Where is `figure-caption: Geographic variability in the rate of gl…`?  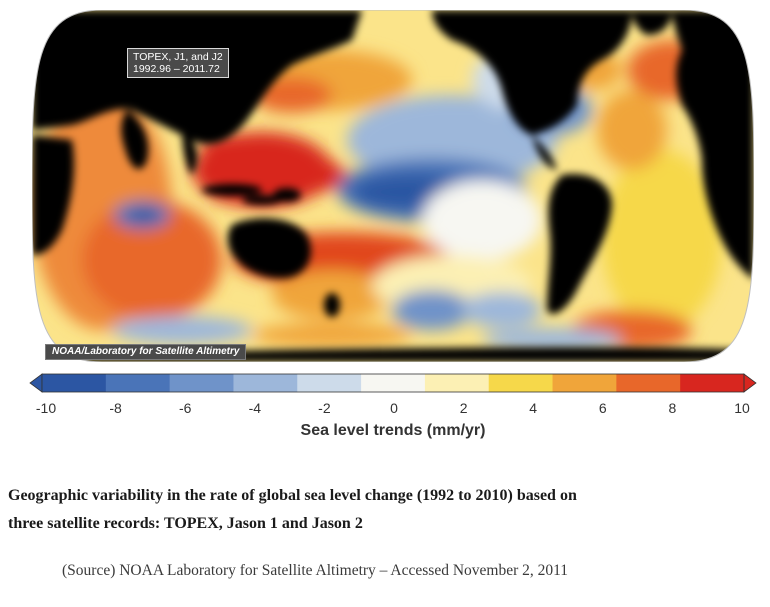
figure-caption: Geographic variability in the rate of gl… is located at coordinates (383, 510).